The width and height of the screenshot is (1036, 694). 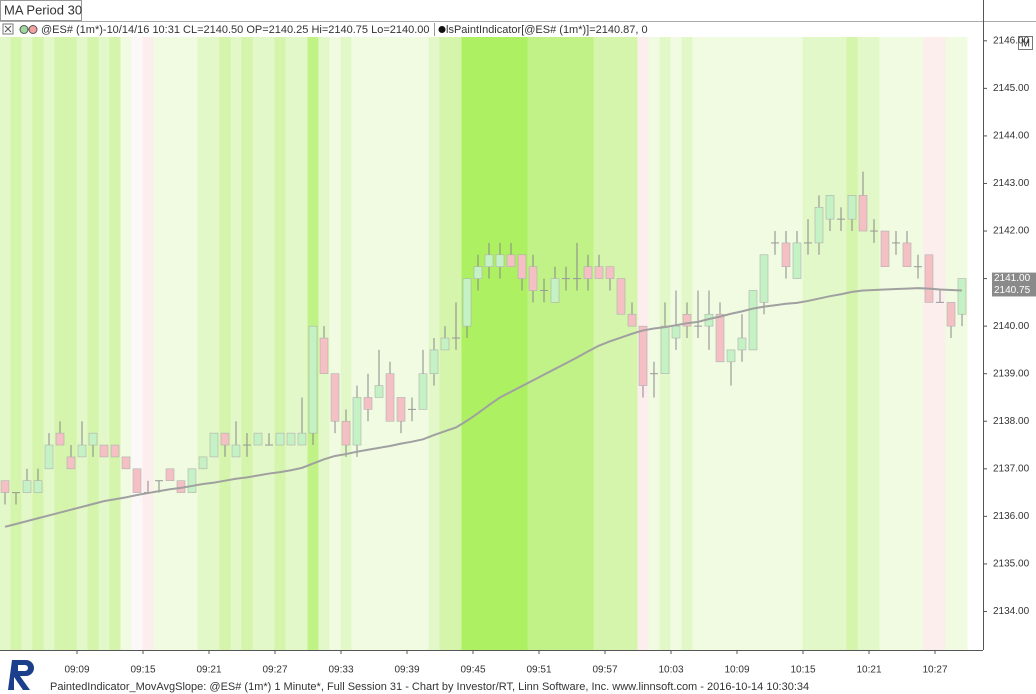 What do you see at coordinates (934, 670) in the screenshot?
I see `x-tick-label: 10:27` at bounding box center [934, 670].